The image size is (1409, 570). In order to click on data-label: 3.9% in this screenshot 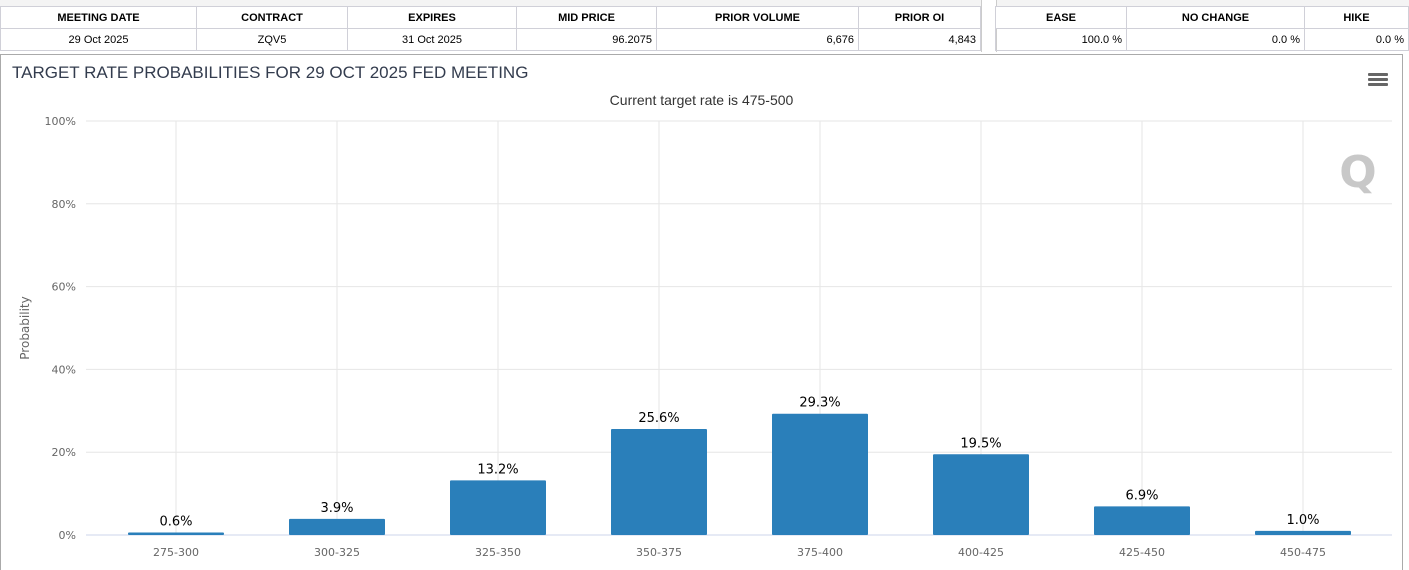, I will do `click(336, 508)`.